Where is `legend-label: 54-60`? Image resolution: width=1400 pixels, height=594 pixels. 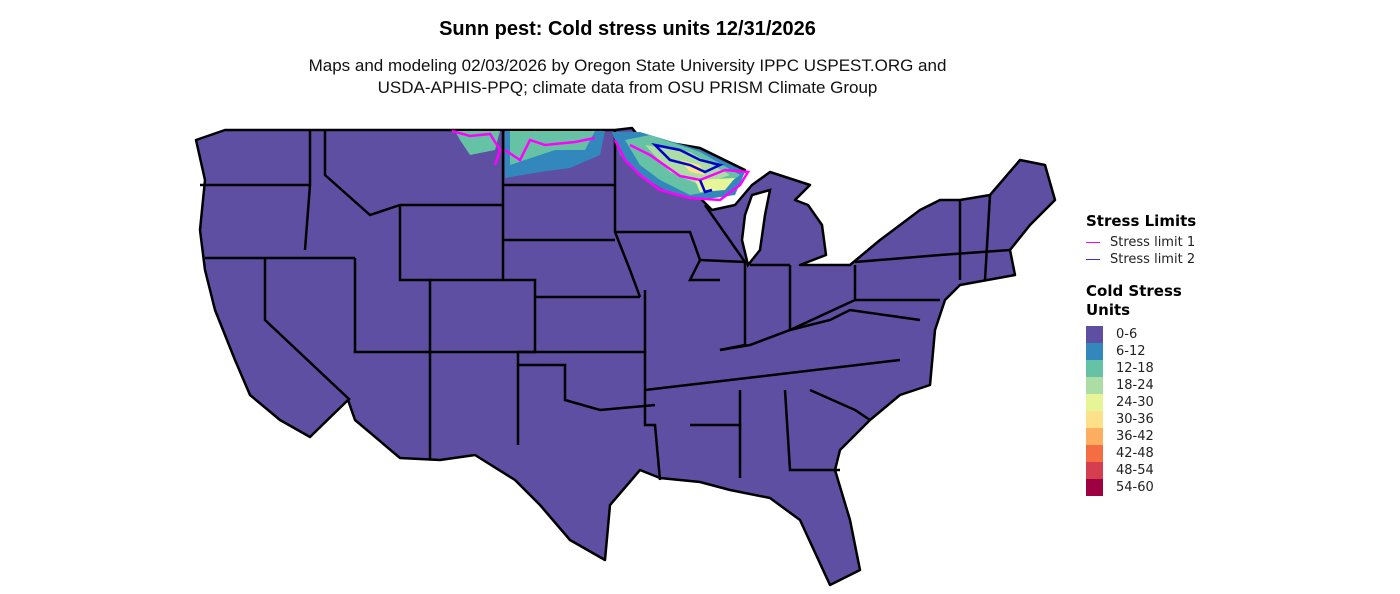 legend-label: 54-60 is located at coordinates (1135, 487).